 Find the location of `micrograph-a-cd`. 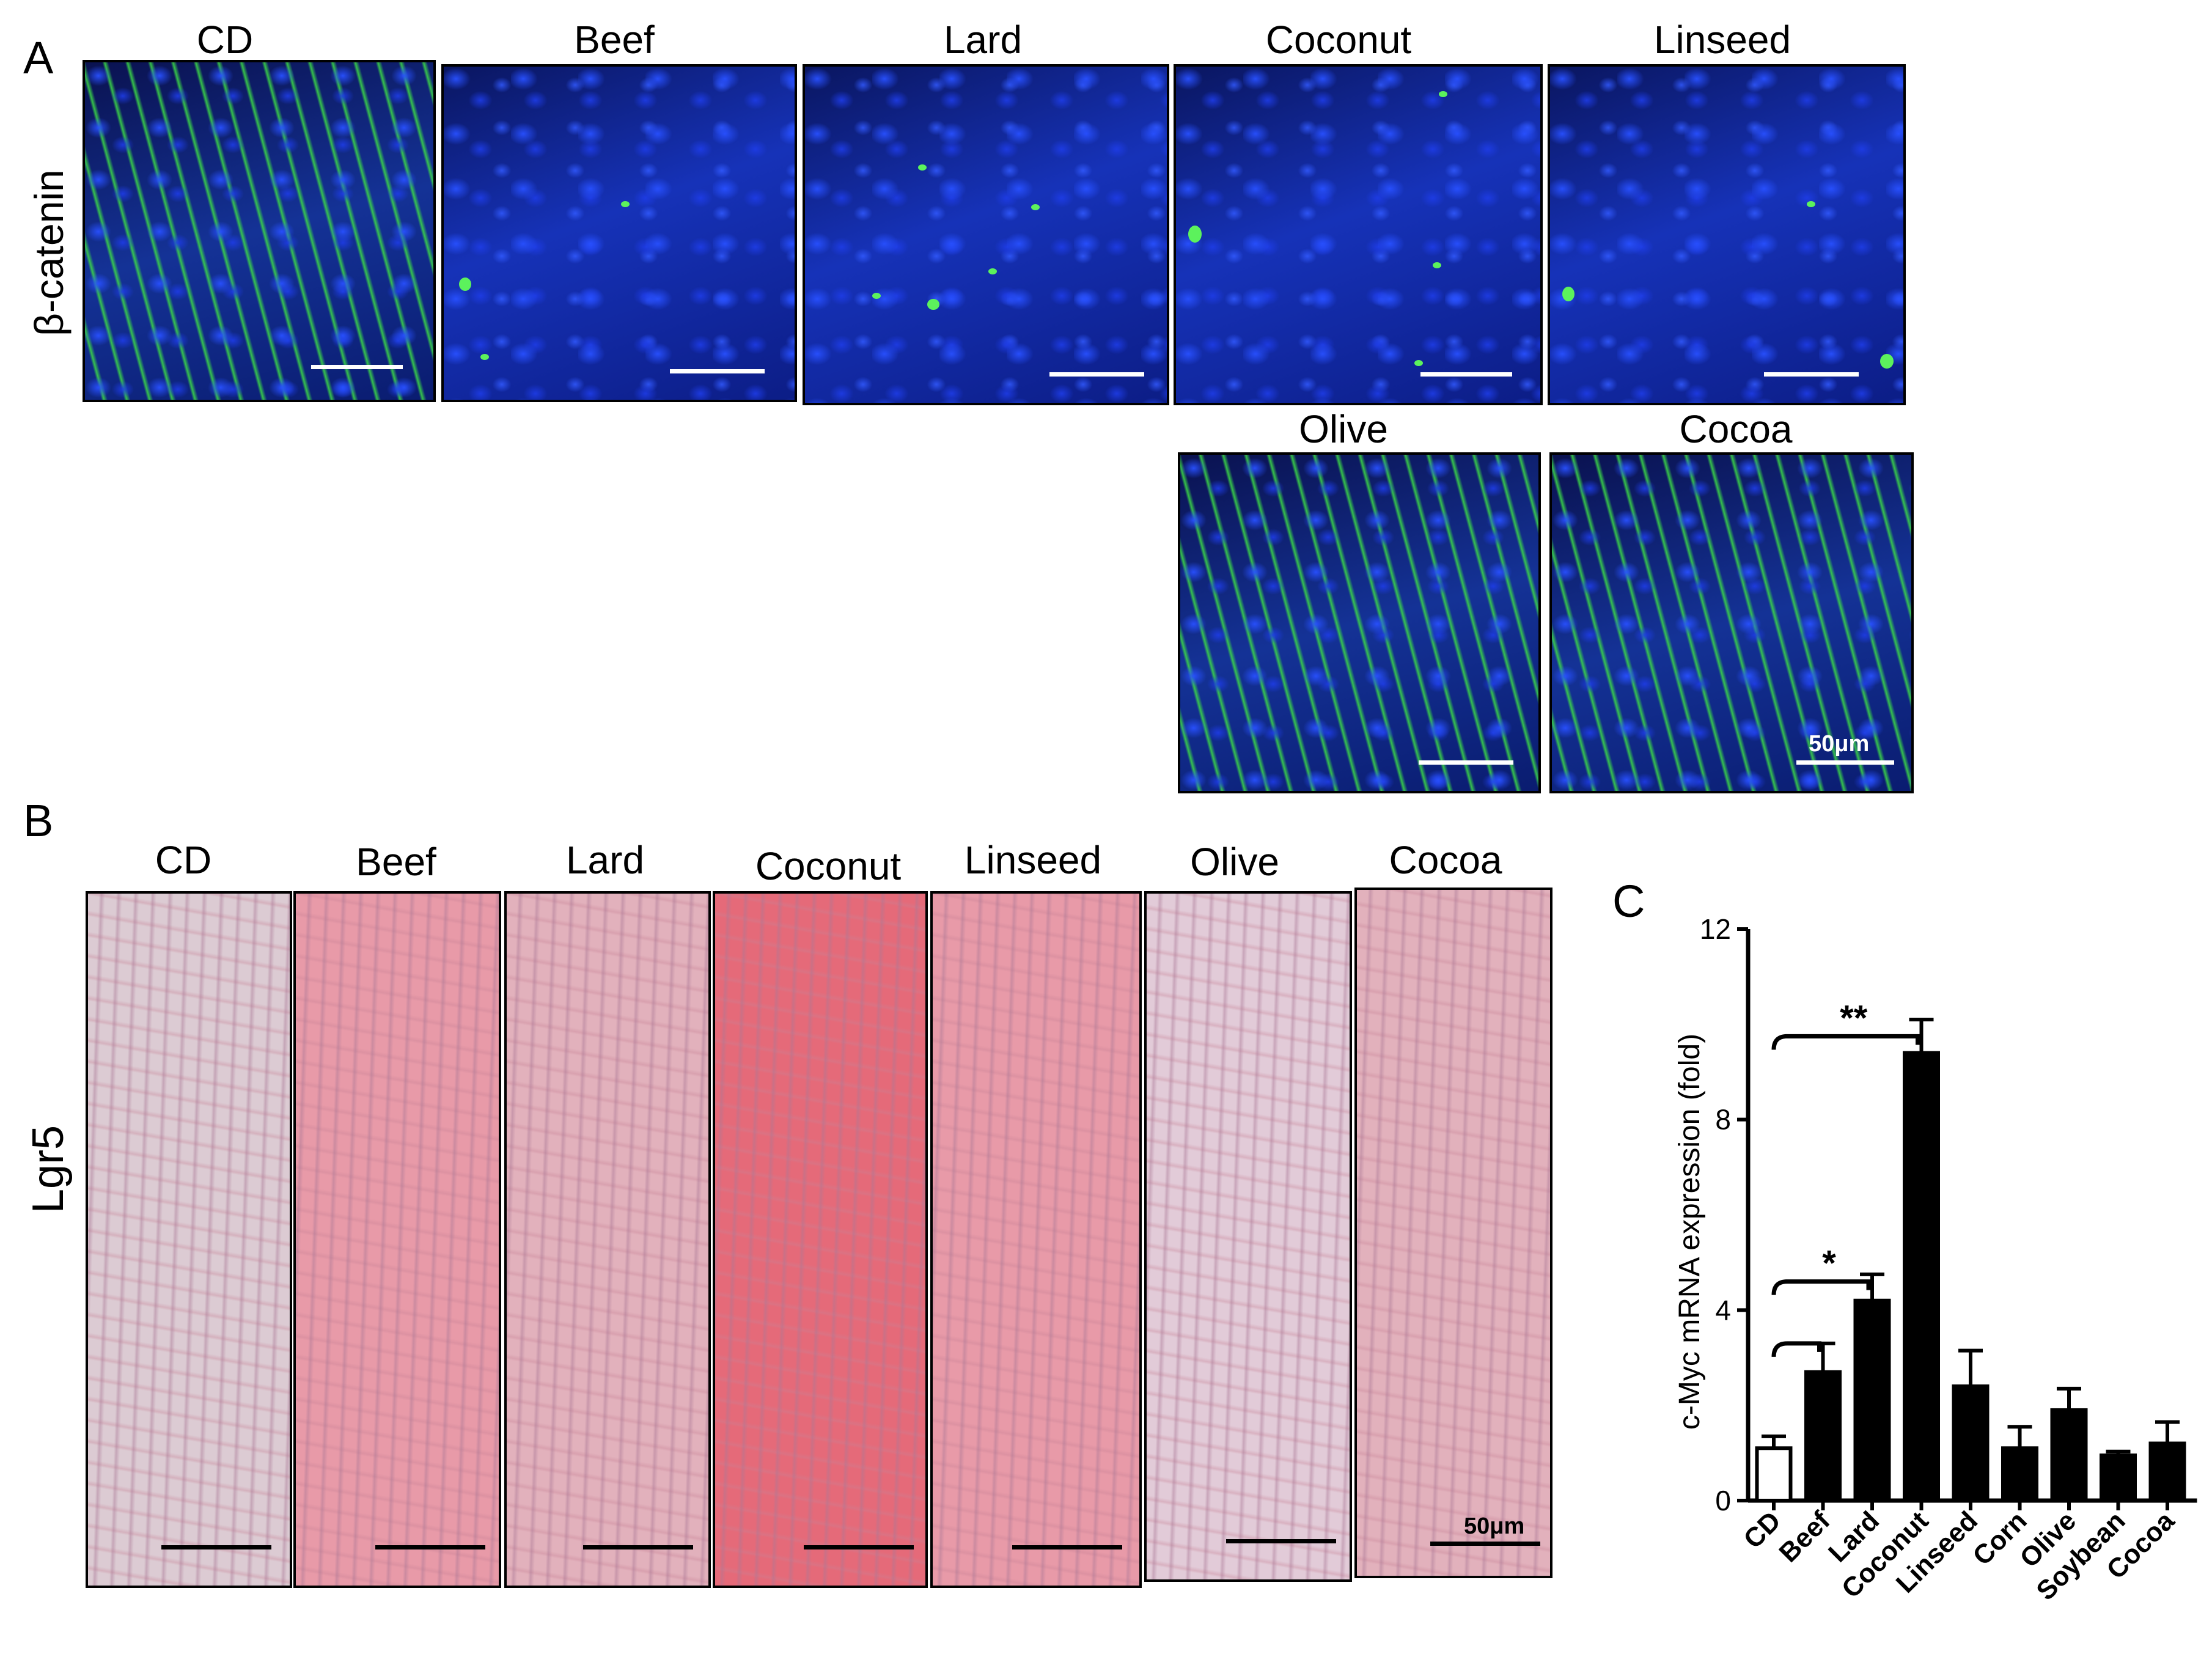

micrograph-a-cd is located at coordinates (259, 231).